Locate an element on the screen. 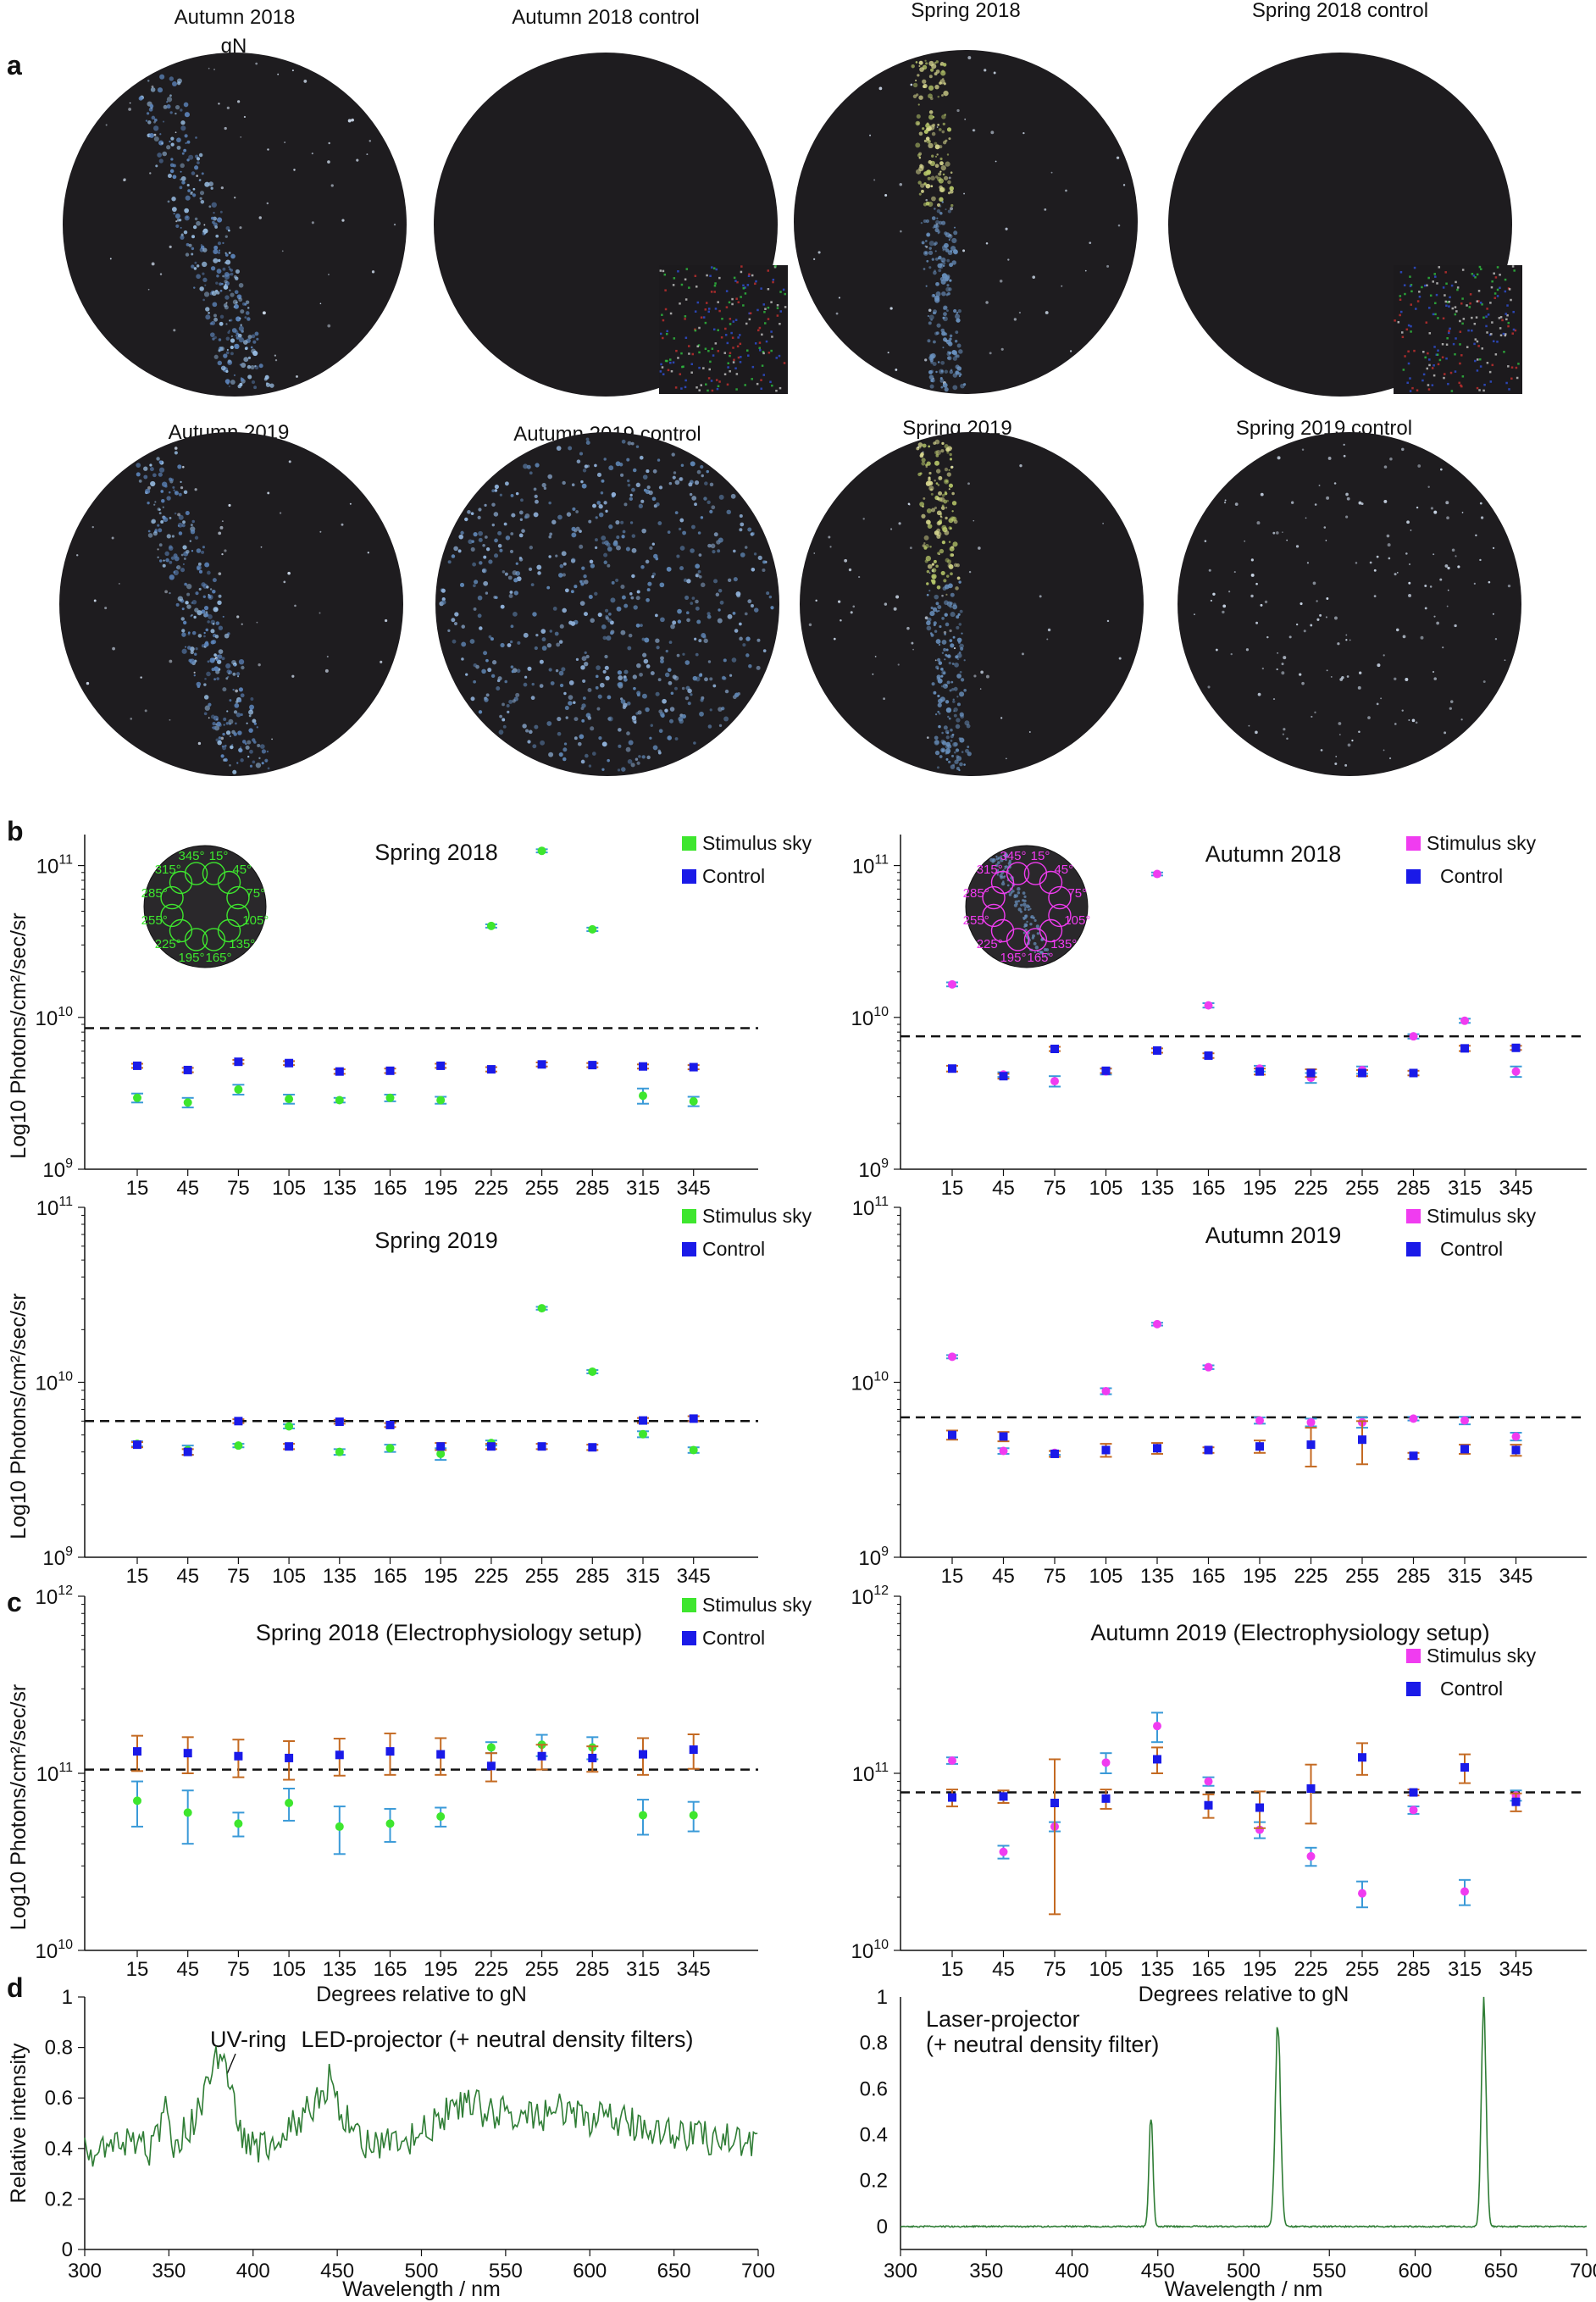  x-tick-label: 300 is located at coordinates (901, 2271).